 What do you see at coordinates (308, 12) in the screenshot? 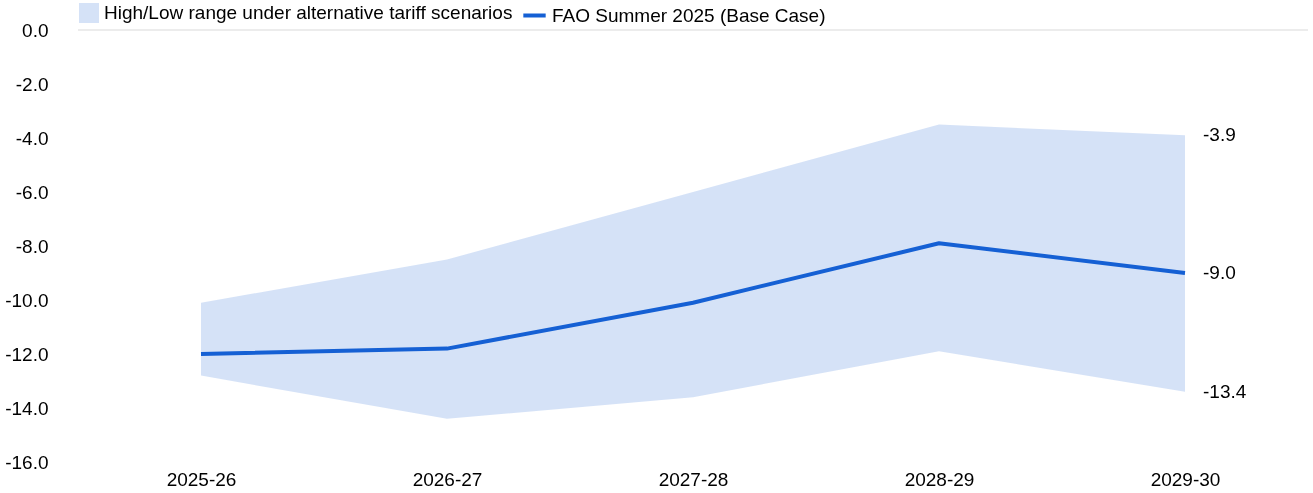
I see `text: High/Low range under alternative tariff scenarios` at bounding box center [308, 12].